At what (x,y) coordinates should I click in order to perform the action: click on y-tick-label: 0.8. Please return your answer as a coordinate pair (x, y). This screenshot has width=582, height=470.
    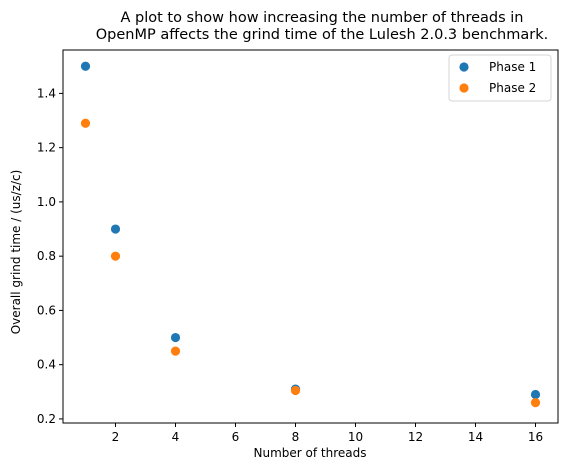
    Looking at the image, I should click on (46, 256).